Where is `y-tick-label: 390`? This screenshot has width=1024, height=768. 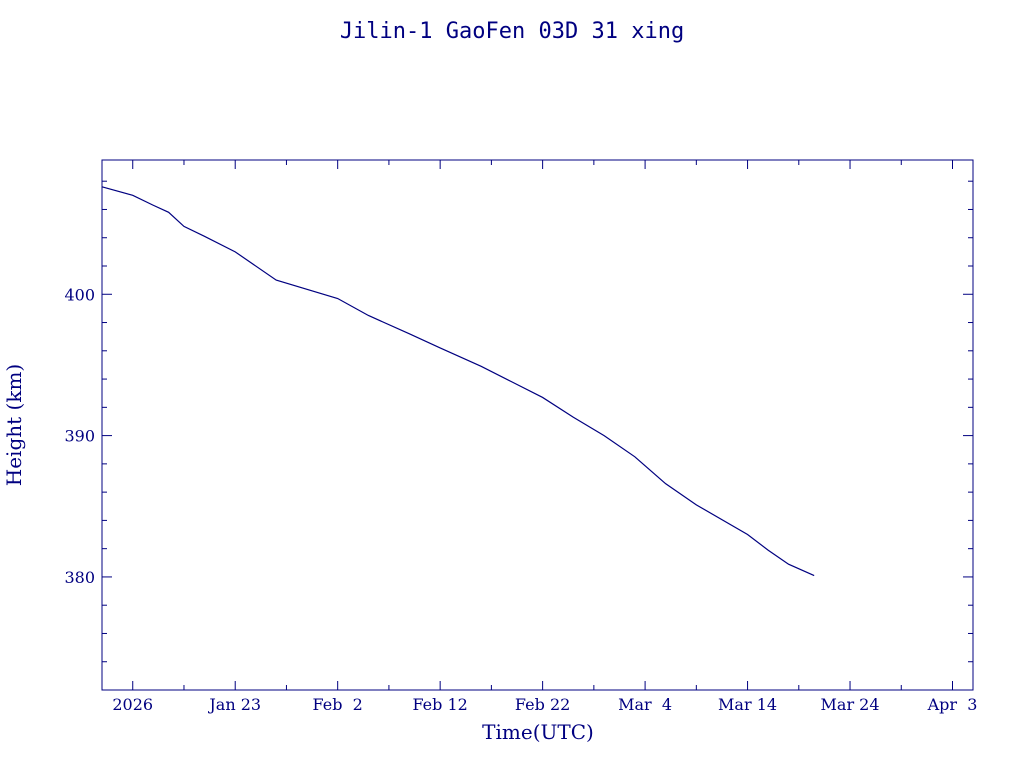 y-tick-label: 390 is located at coordinates (79, 436).